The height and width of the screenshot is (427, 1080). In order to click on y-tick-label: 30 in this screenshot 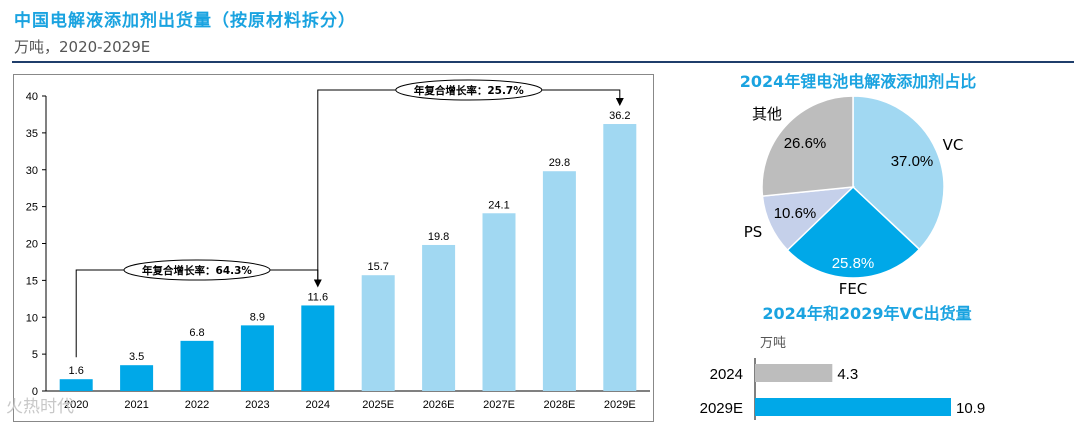, I will do `click(32, 171)`.